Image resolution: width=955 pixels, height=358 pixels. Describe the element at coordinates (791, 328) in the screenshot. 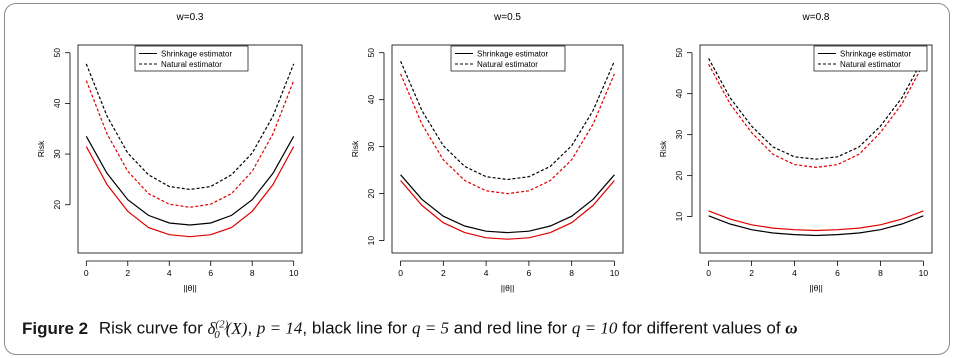

I see `caption-omega: ω` at that location.